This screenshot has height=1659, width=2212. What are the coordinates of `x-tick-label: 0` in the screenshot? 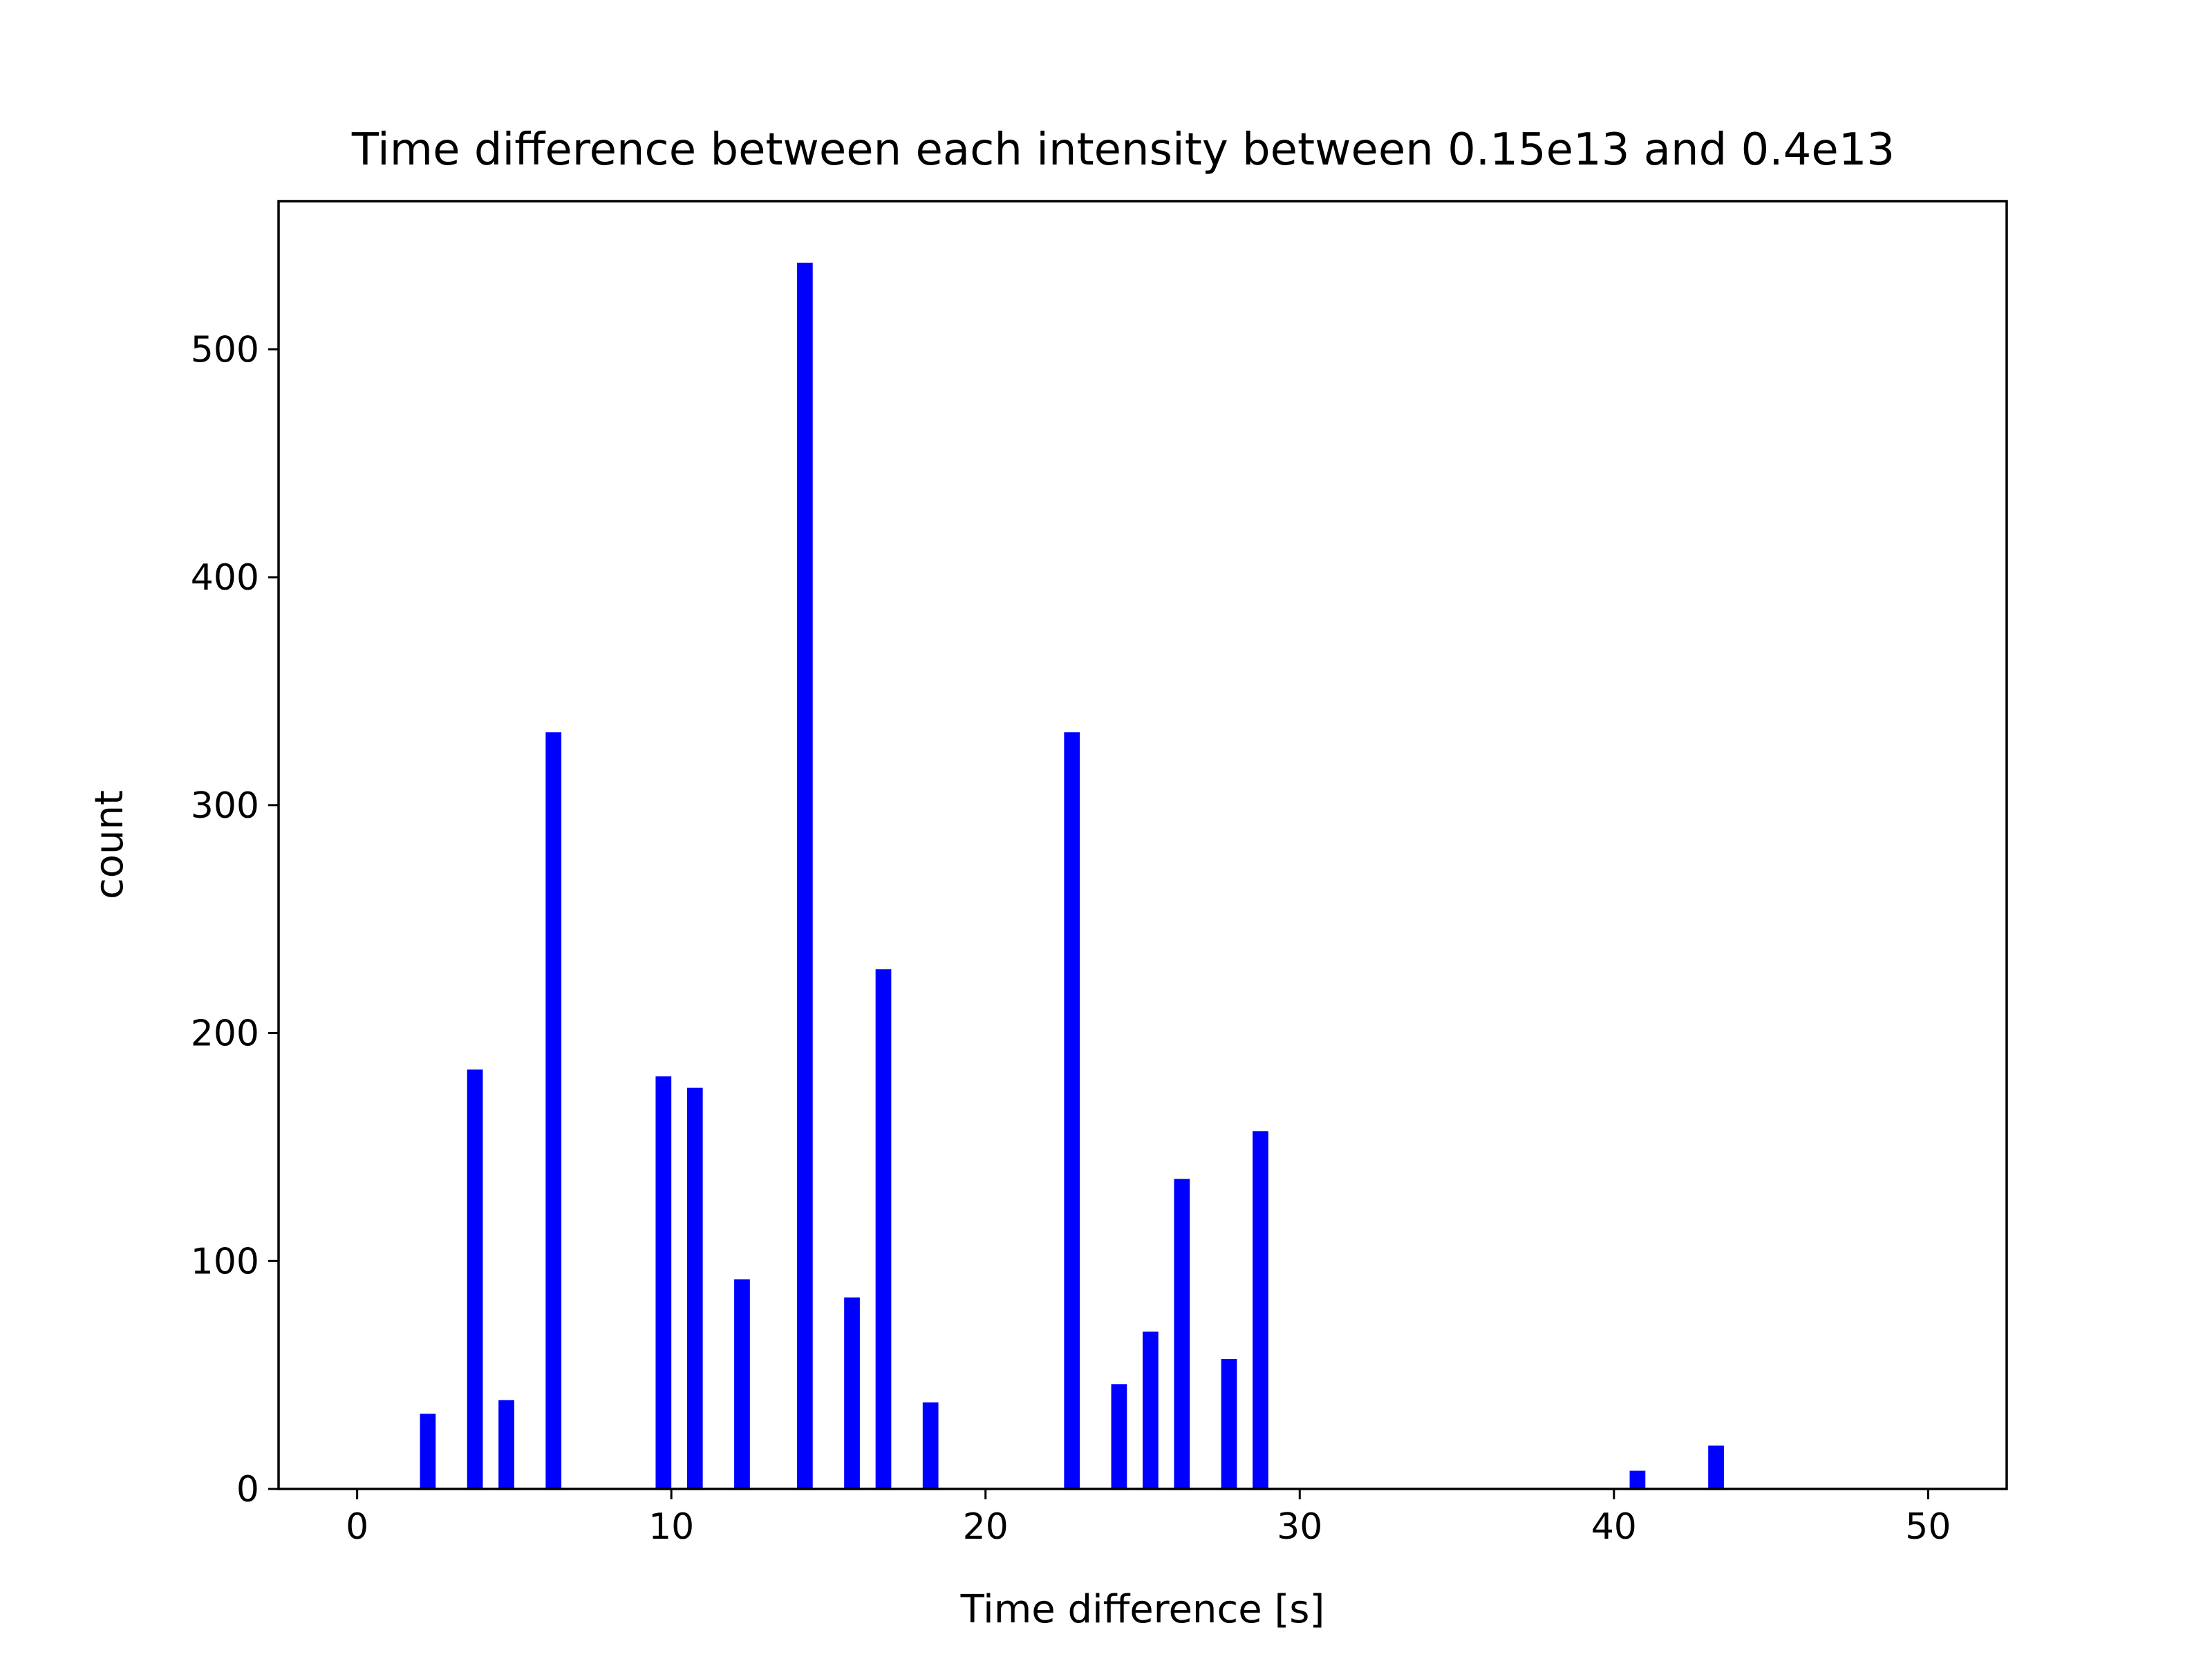 It's located at (357, 1527).